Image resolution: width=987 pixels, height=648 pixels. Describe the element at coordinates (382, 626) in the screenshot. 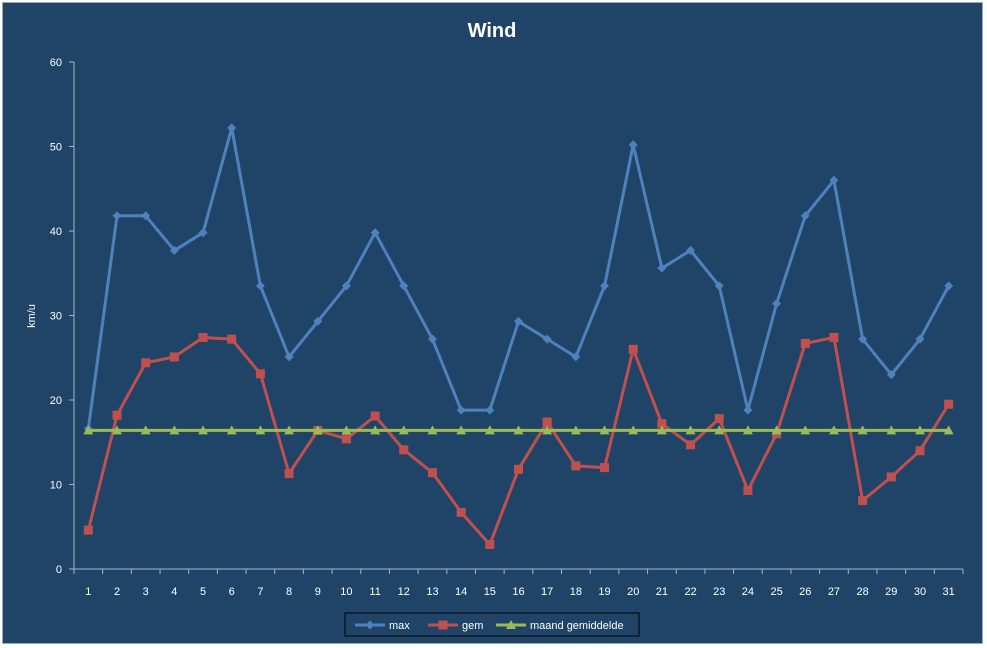

I see `legend-entry-max: max` at that location.